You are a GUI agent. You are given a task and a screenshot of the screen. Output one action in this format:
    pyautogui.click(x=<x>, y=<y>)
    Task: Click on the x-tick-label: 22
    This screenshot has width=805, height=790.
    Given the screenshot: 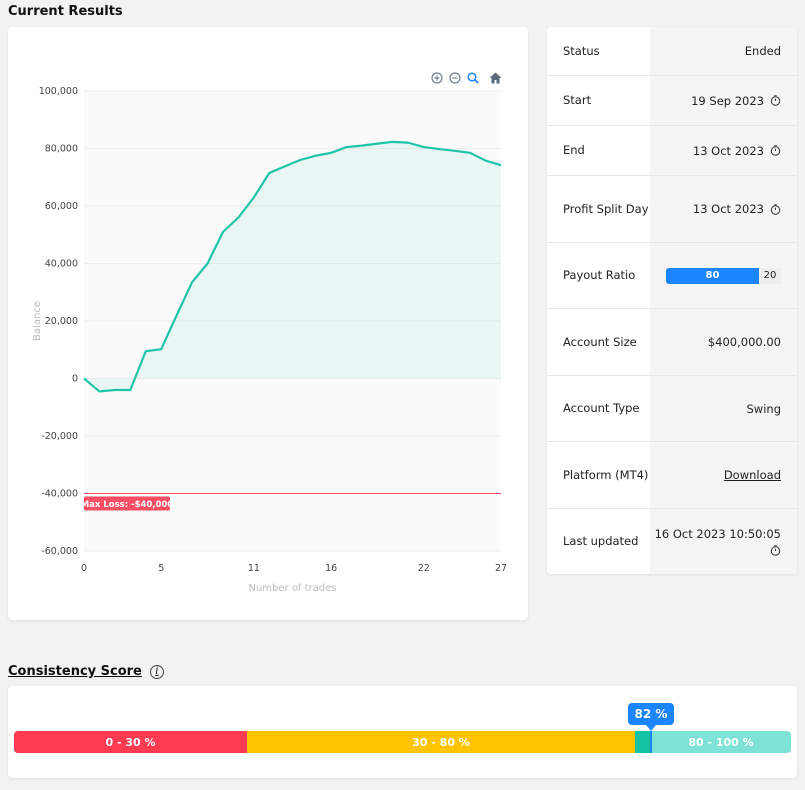 What is the action you would take?
    pyautogui.click(x=424, y=568)
    